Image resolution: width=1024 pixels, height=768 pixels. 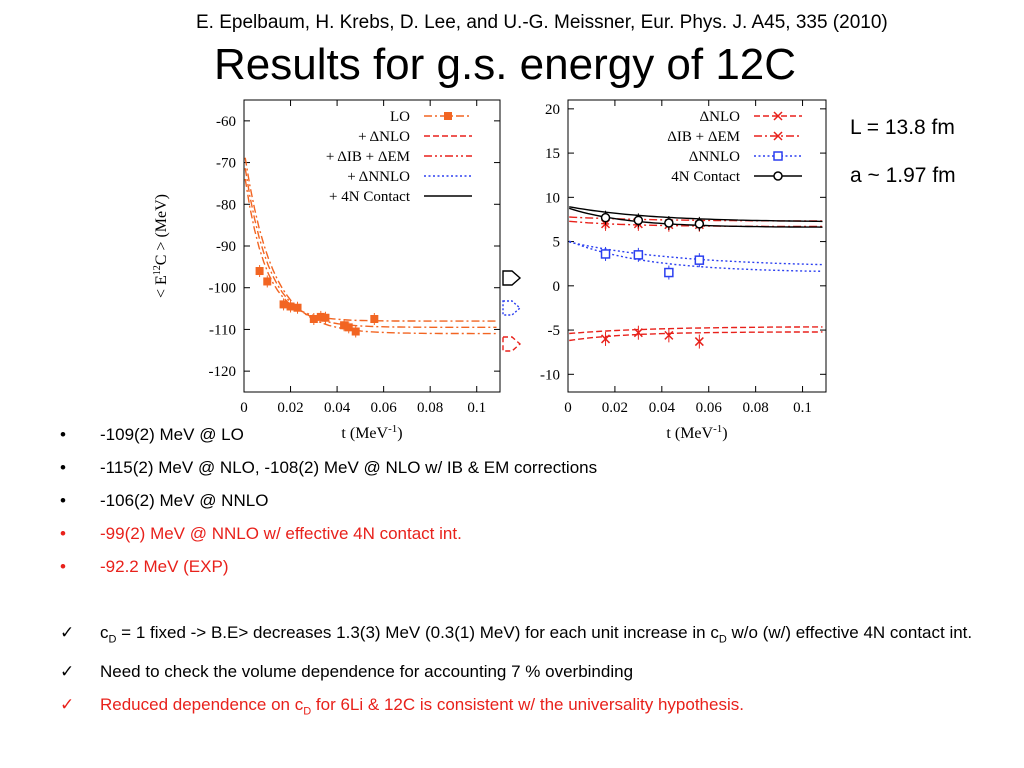 What do you see at coordinates (161, 246) in the screenshot?
I see `y-axis-label: < E12C > (MeV)` at bounding box center [161, 246].